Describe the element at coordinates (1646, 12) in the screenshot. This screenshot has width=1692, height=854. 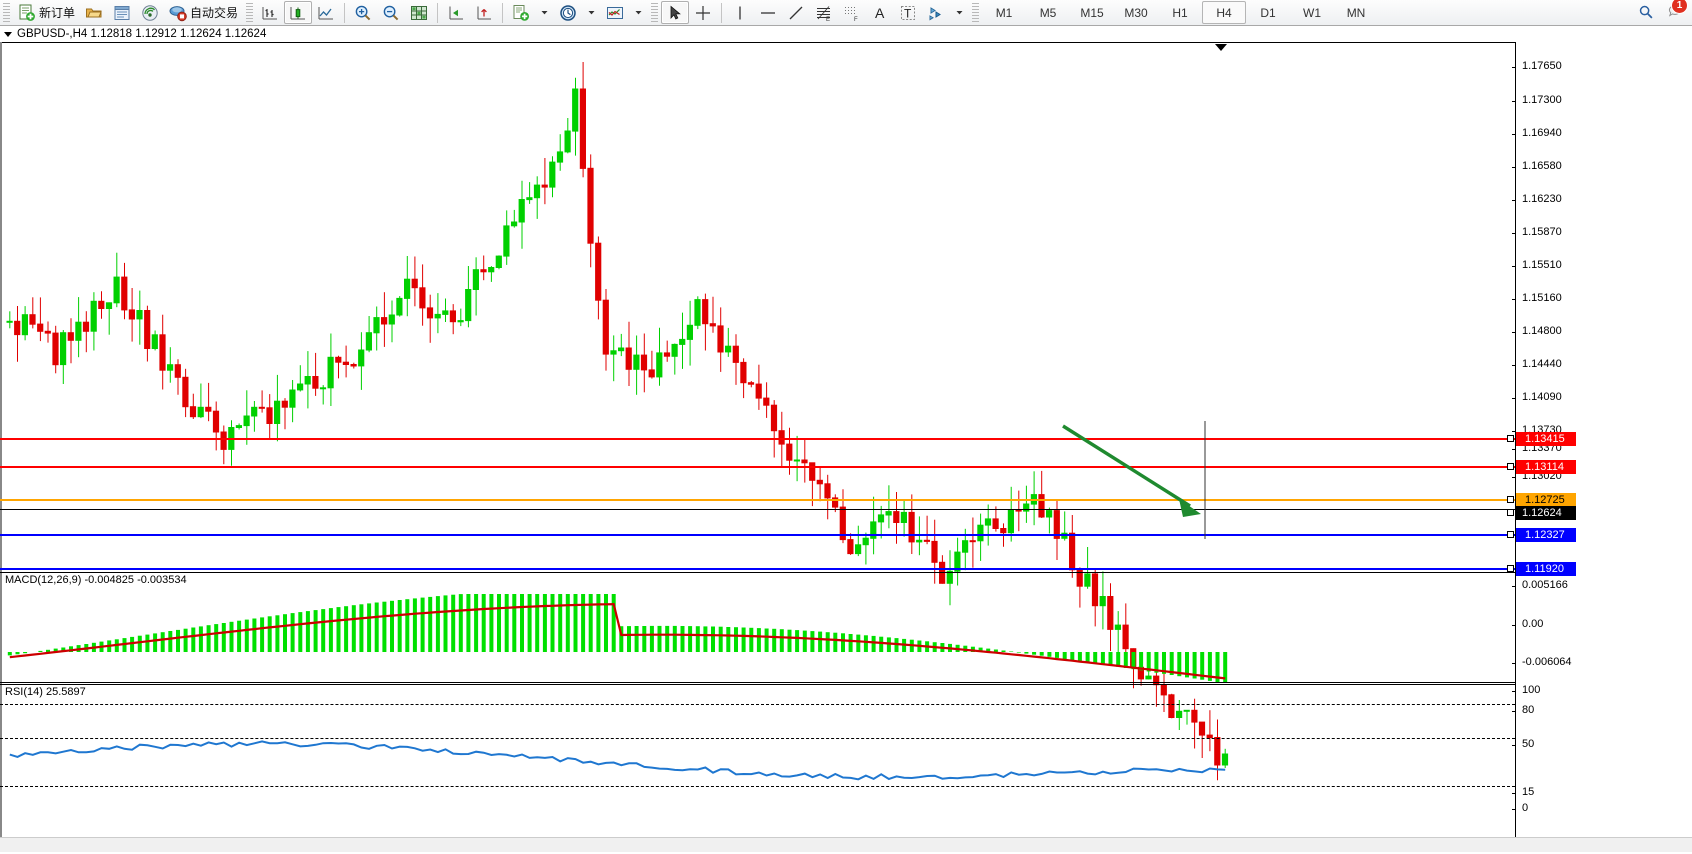
I see `search-icon` at that location.